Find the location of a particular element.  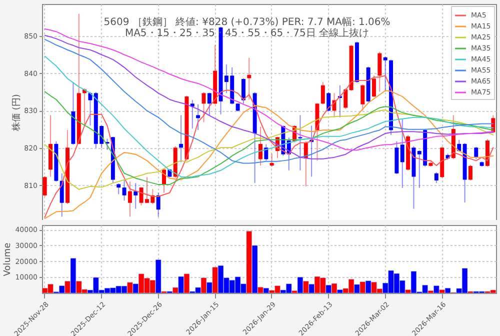

y-axis-title: 株価 (円) is located at coordinates (16, 113).